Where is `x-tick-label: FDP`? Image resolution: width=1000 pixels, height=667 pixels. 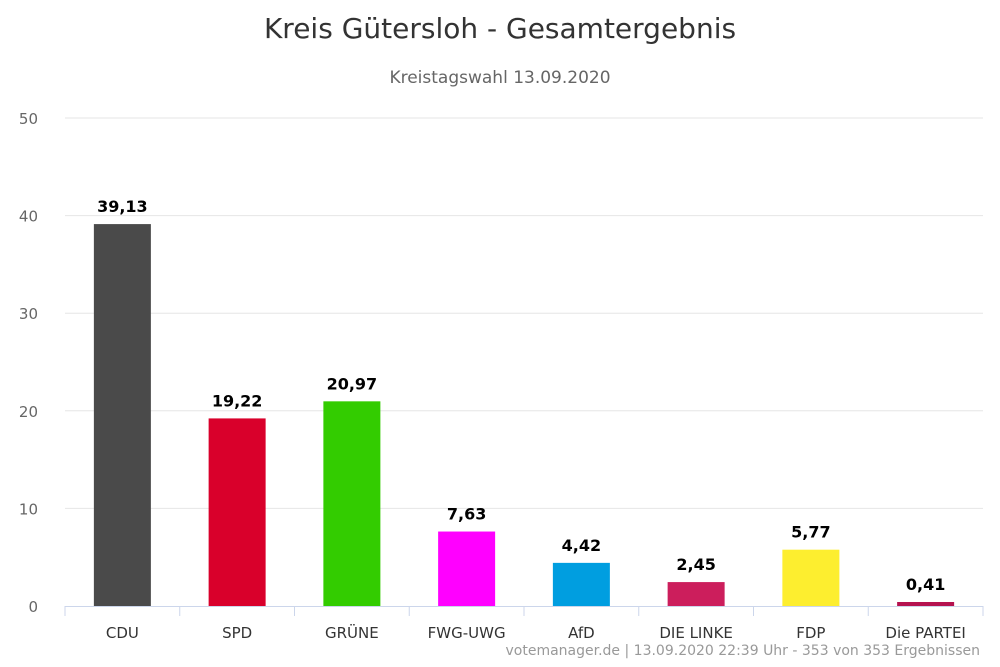
x-tick-label: FDP is located at coordinates (810, 633).